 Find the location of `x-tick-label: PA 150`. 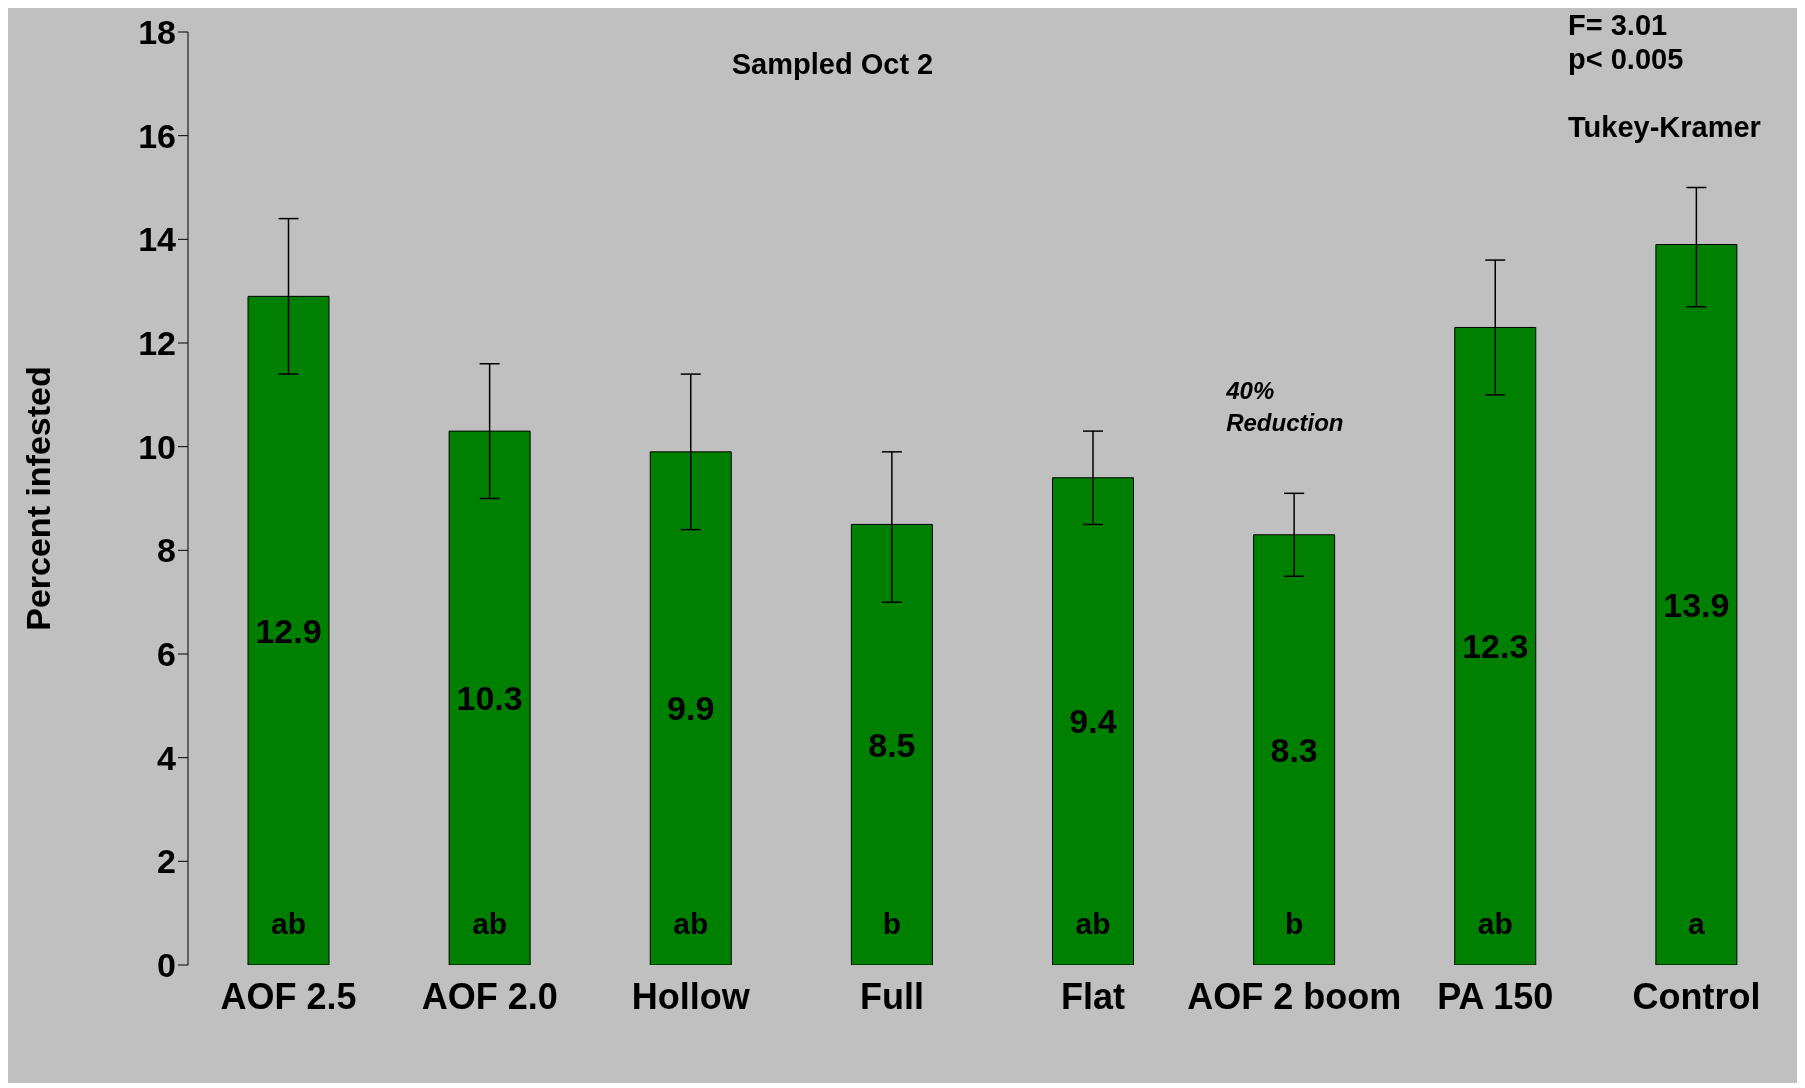

x-tick-label: PA 150 is located at coordinates (1495, 996).